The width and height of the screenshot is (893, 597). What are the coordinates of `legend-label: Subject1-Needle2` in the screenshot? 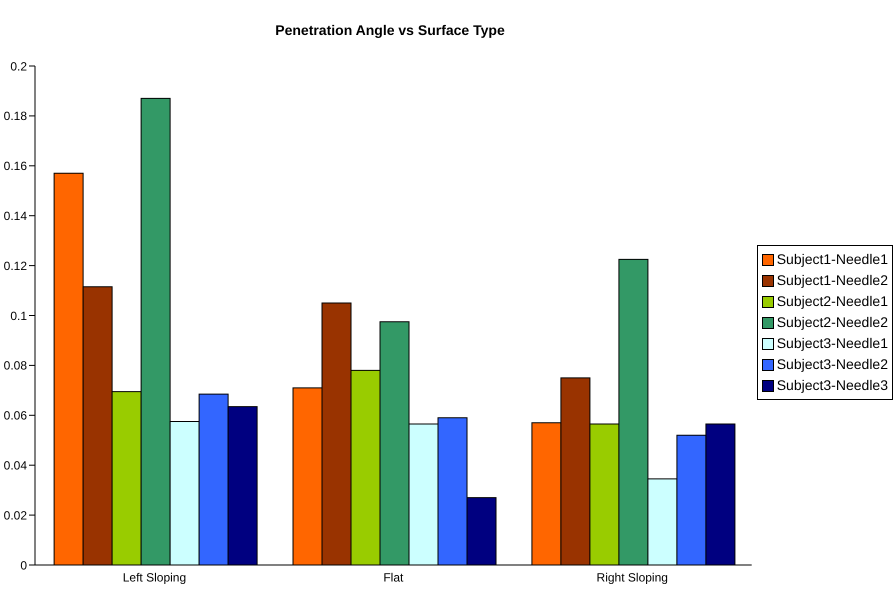 It's located at (832, 280).